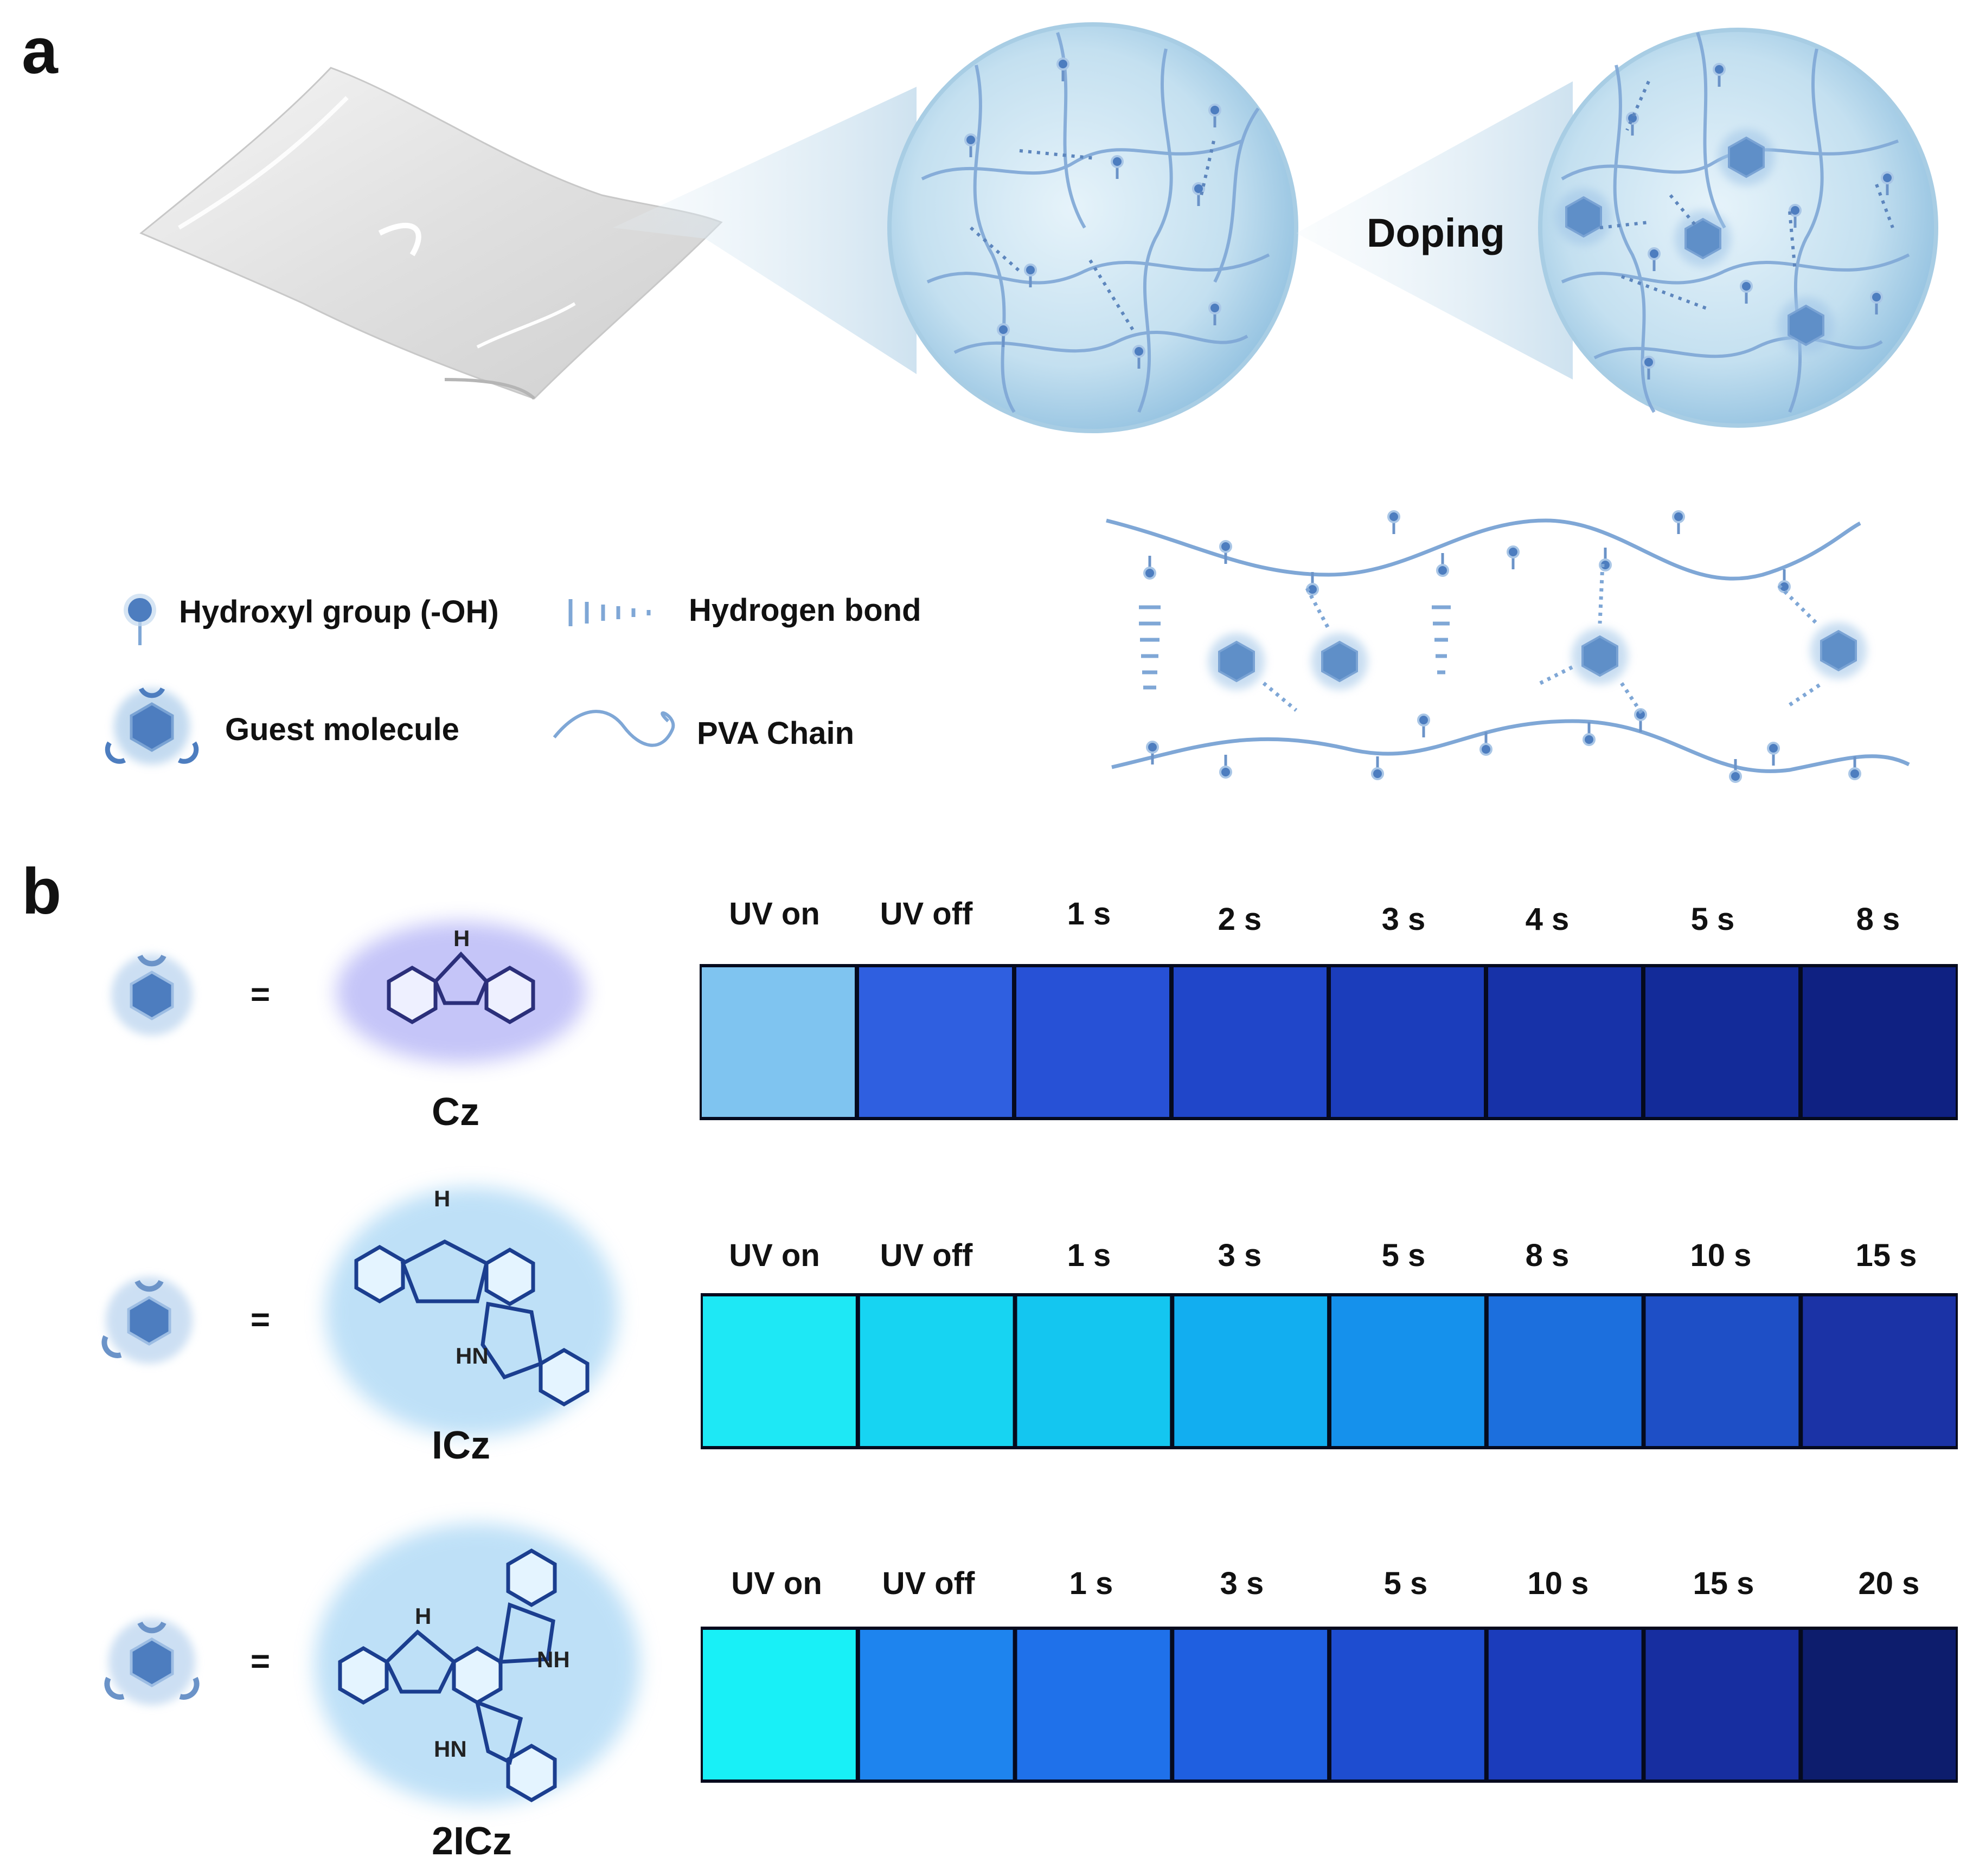 Image resolution: width=1973 pixels, height=1876 pixels. I want to click on legend-pva-chain: PVA Chain, so click(775, 733).